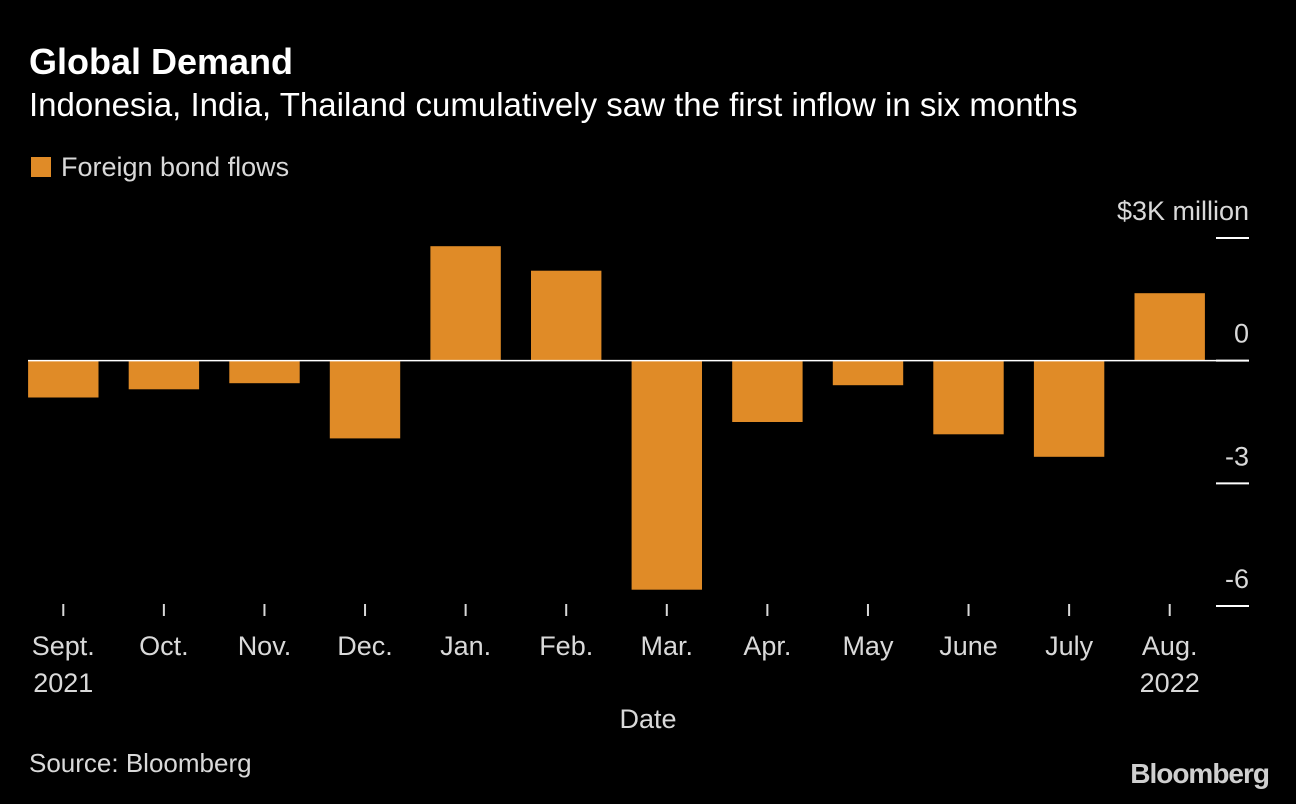 Image resolution: width=1296 pixels, height=804 pixels. I want to click on x-axis-title: Date, so click(647, 719).